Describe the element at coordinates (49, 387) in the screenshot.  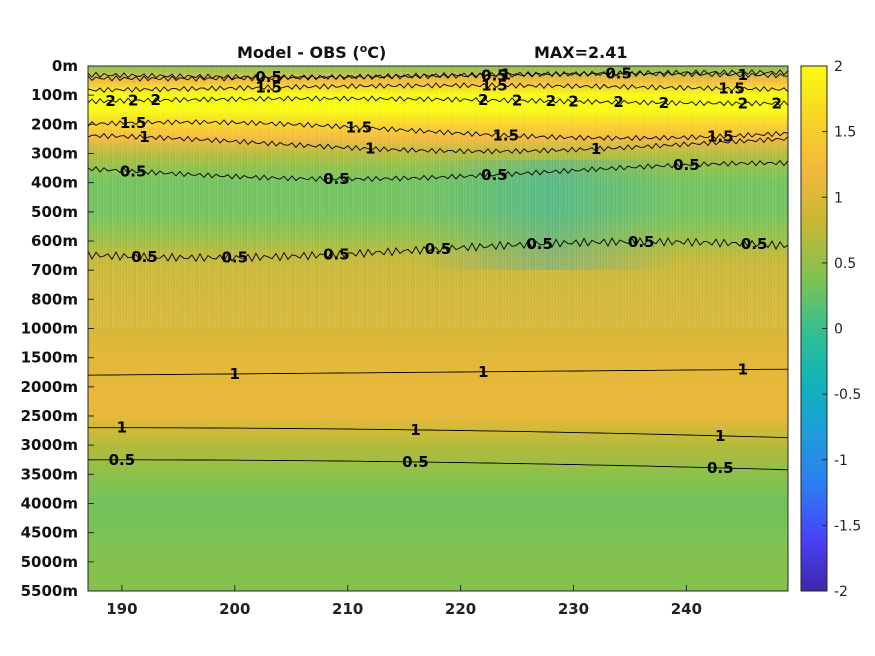
I see `y-tick-label: 2000m` at that location.